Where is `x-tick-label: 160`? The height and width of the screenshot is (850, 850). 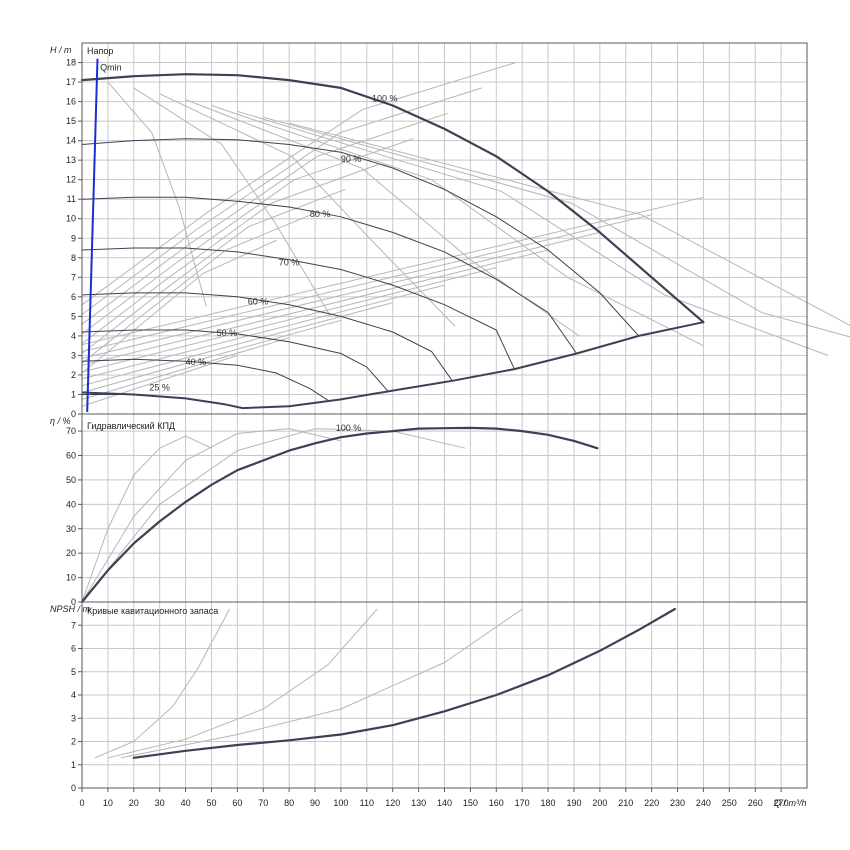 x-tick-label: 160 is located at coordinates (496, 803).